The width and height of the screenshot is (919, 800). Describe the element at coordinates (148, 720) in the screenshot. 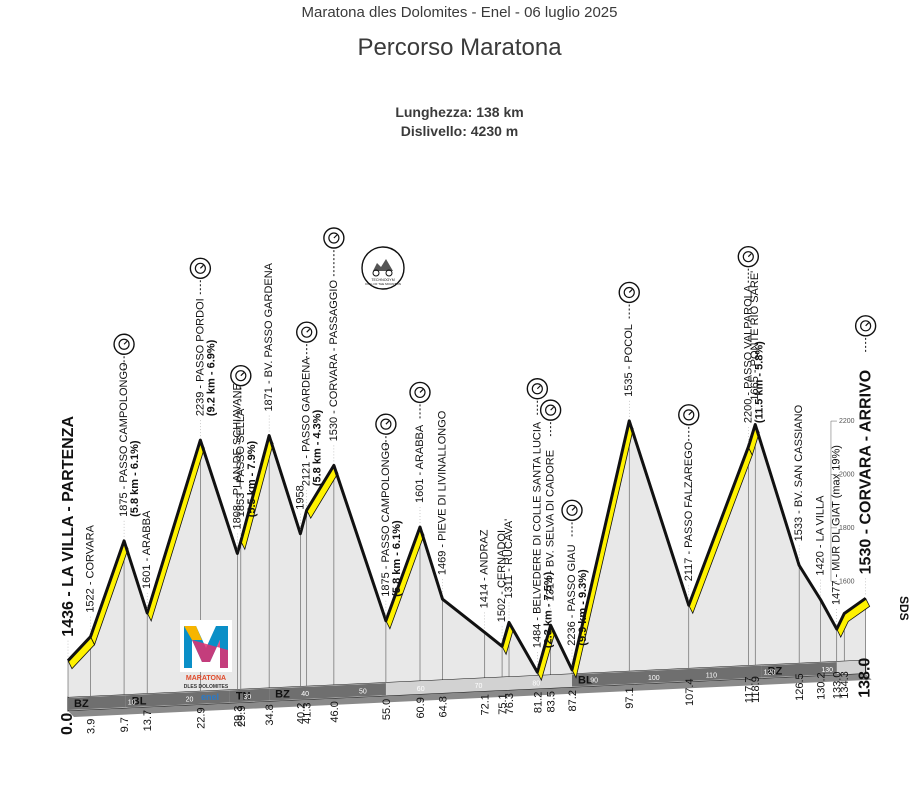

I see `km-label: 13.7` at that location.